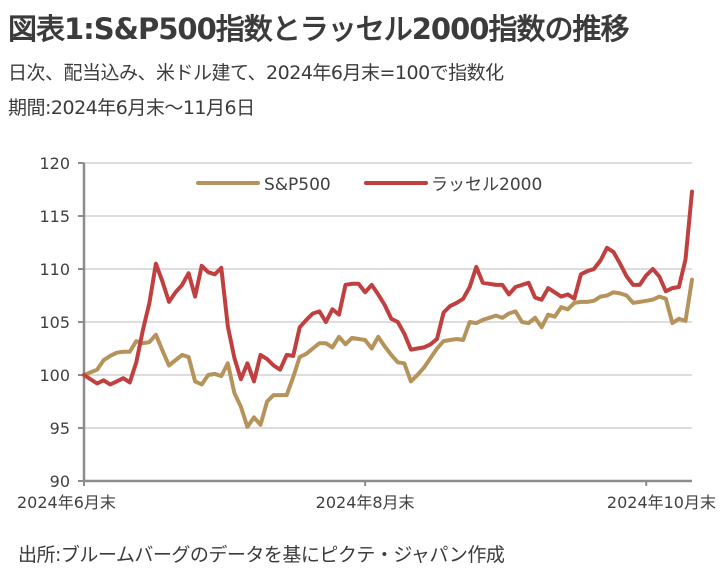 Image resolution: width=723 pixels, height=578 pixels. Describe the element at coordinates (66, 502) in the screenshot. I see `x-tick-label: 2024年6月末` at that location.